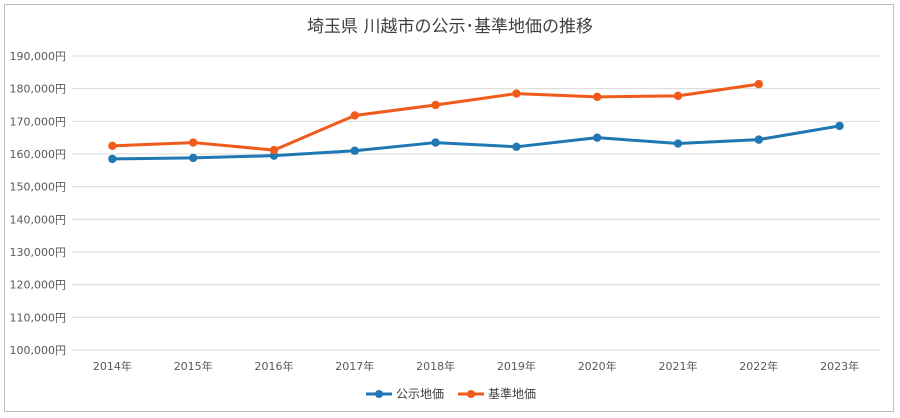 The height and width of the screenshot is (418, 900). I want to click on y-tick-label: 190,000円, so click(38, 56).